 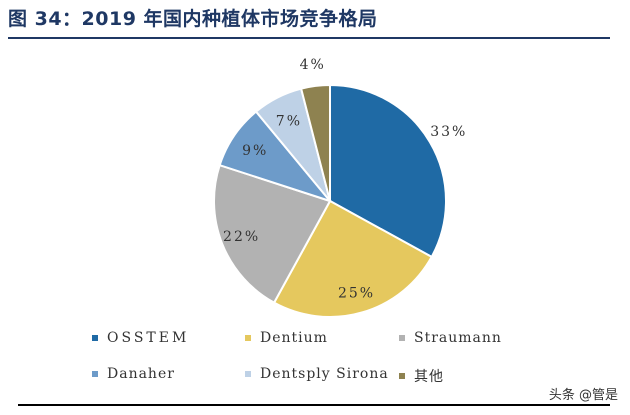 I want to click on legend-label: Danaher, so click(x=141, y=374).